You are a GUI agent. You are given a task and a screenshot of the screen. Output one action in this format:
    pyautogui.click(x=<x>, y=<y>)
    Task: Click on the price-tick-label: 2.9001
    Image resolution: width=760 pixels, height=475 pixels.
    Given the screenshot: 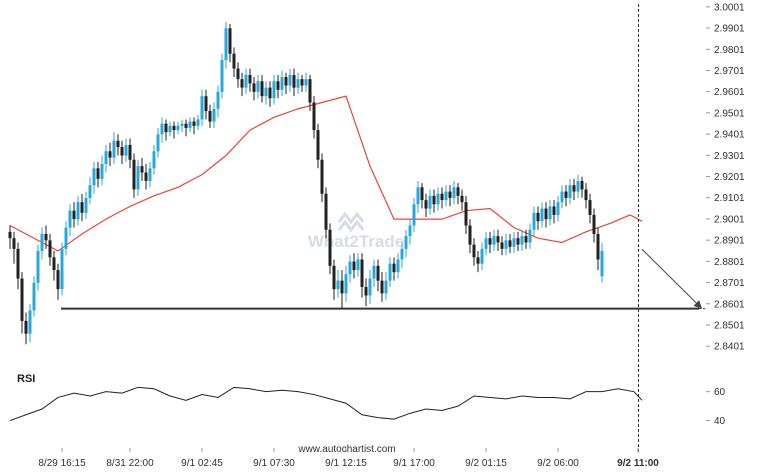 What is the action you would take?
    pyautogui.click(x=729, y=219)
    